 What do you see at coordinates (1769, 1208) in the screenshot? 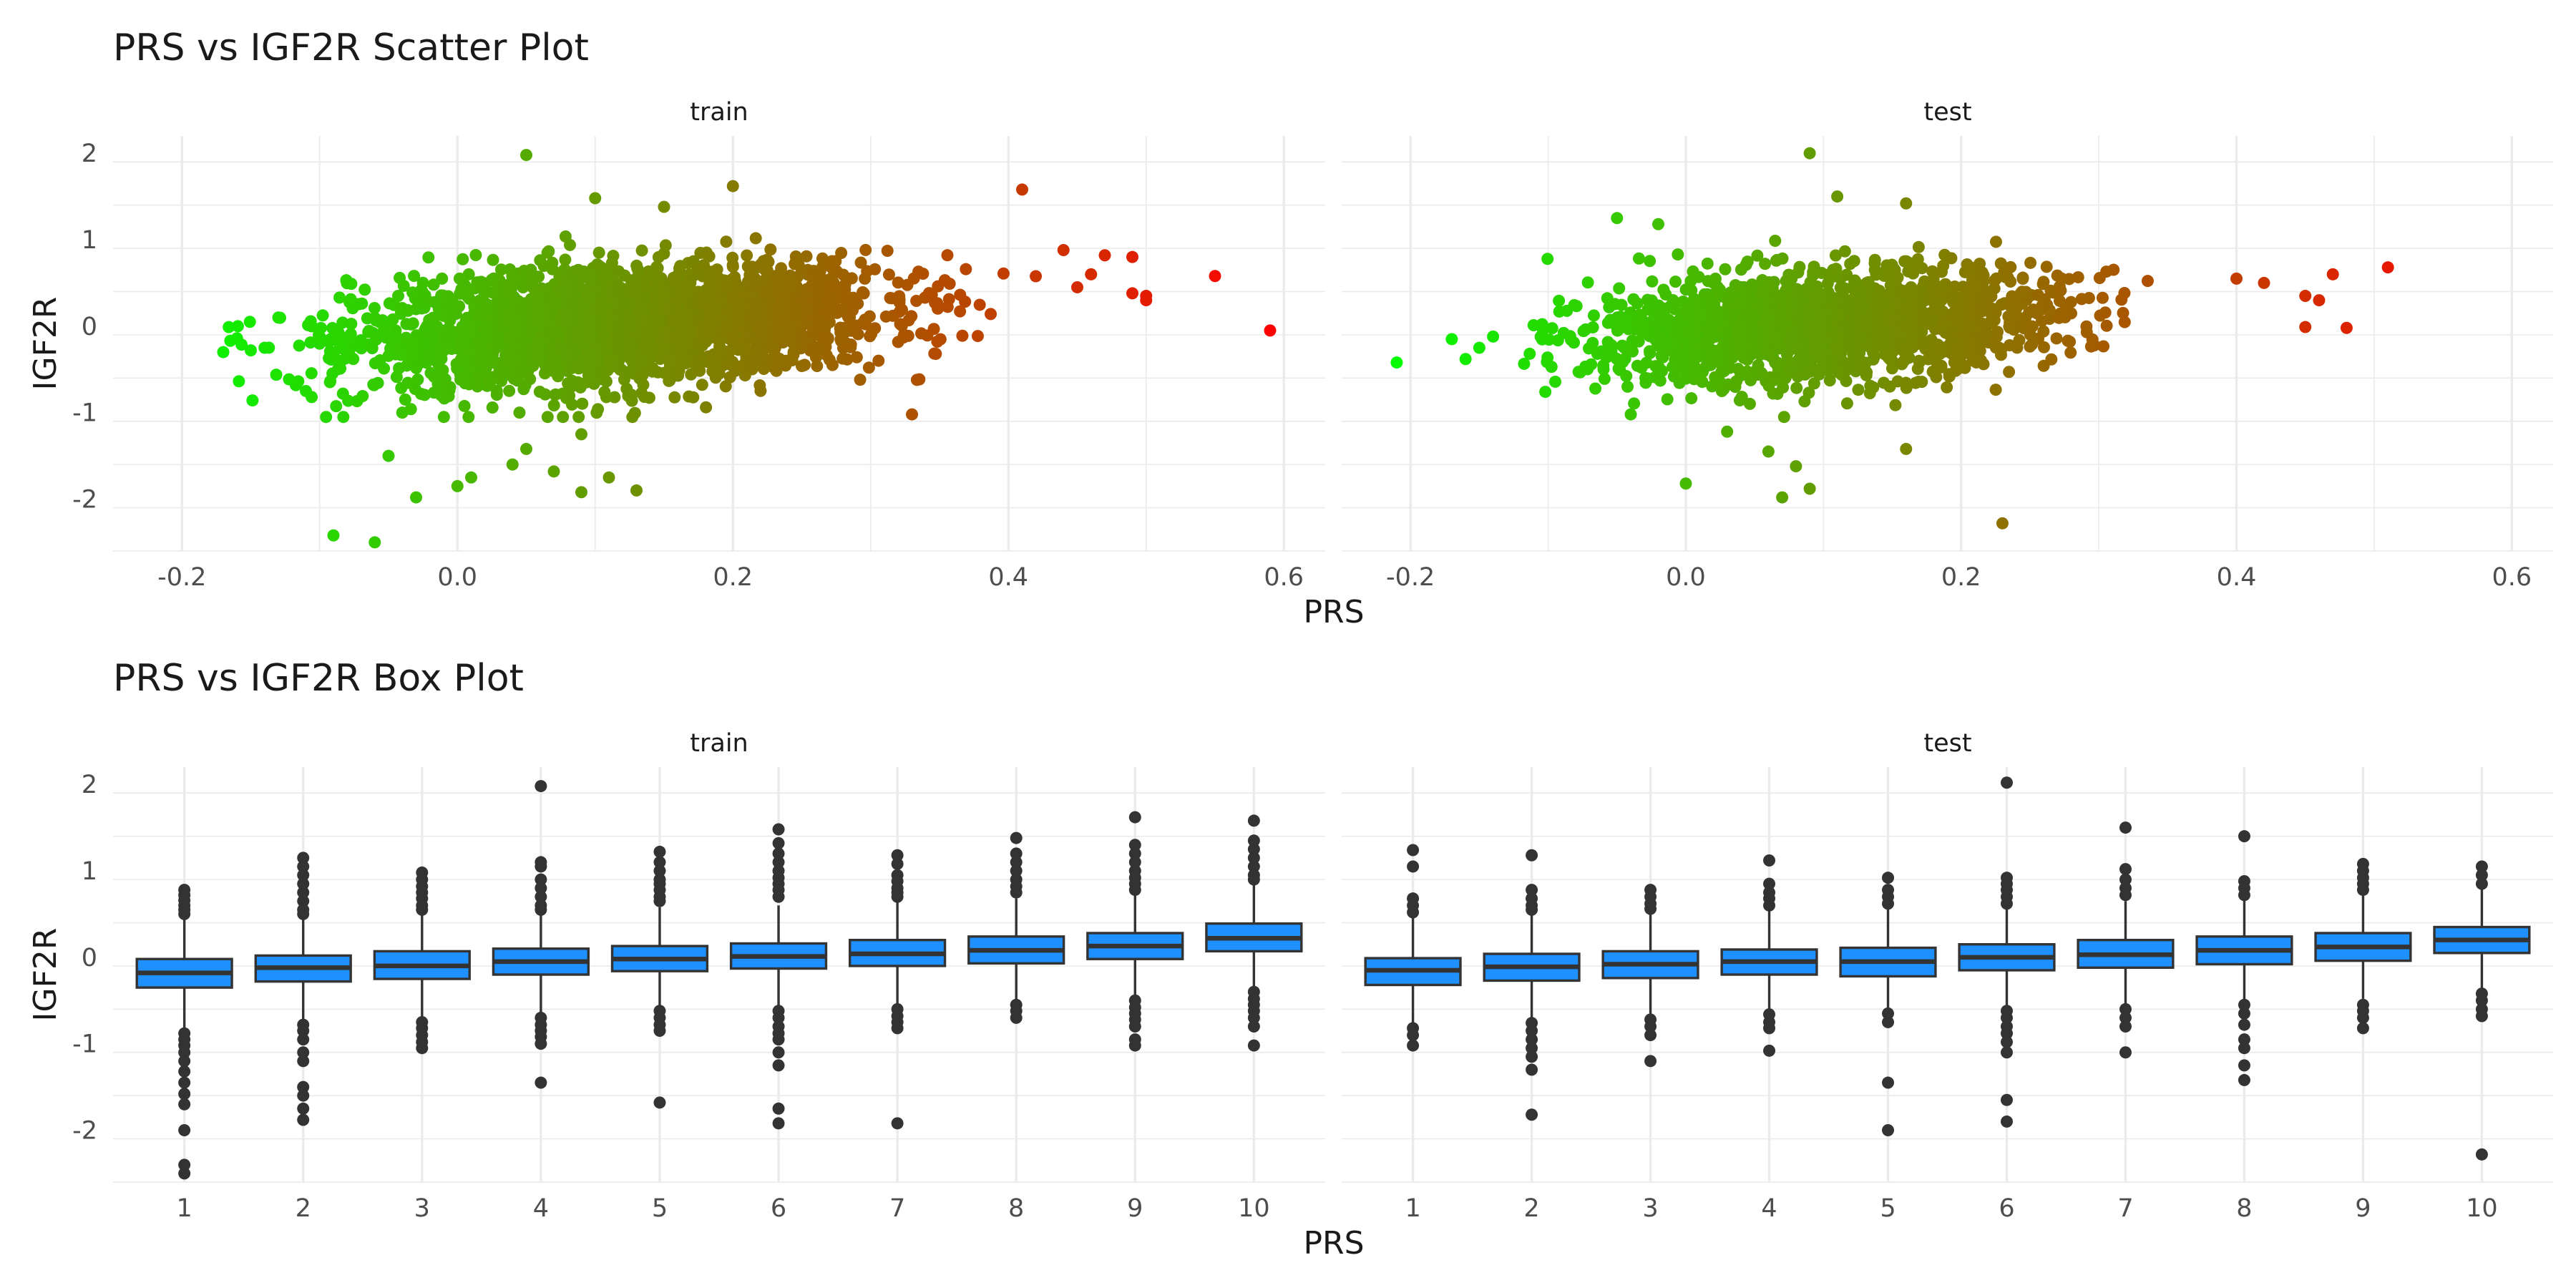
I see `x-tick-label: 4` at bounding box center [1769, 1208].